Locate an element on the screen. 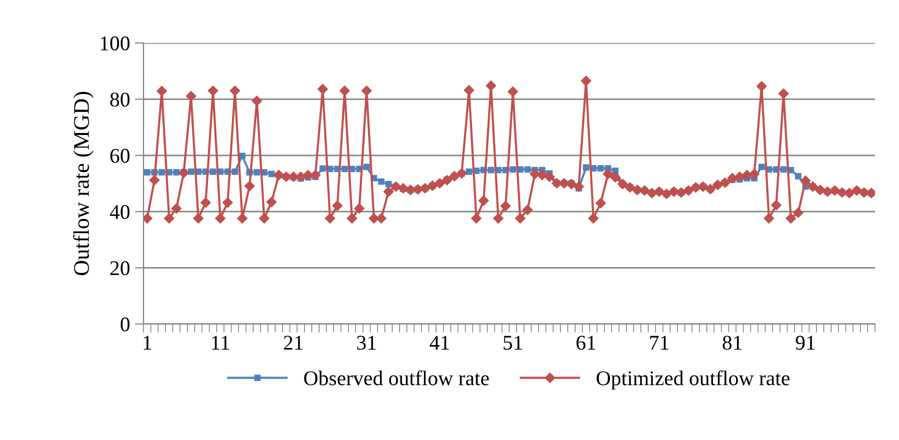 This screenshot has height=440, width=899. y-tick-label: 100 is located at coordinates (115, 43).